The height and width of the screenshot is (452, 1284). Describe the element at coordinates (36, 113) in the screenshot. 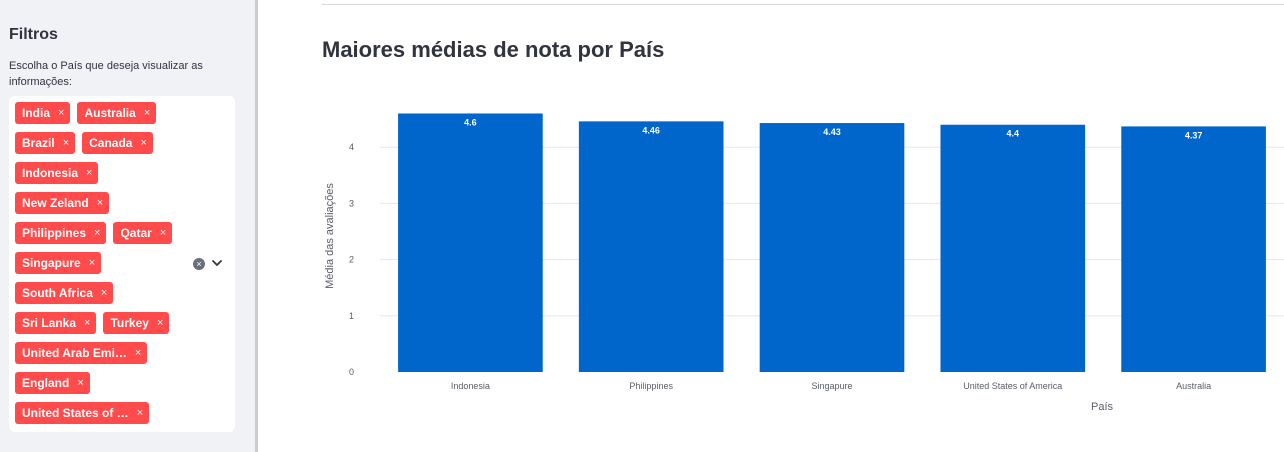

I see `chip-label: India` at that location.